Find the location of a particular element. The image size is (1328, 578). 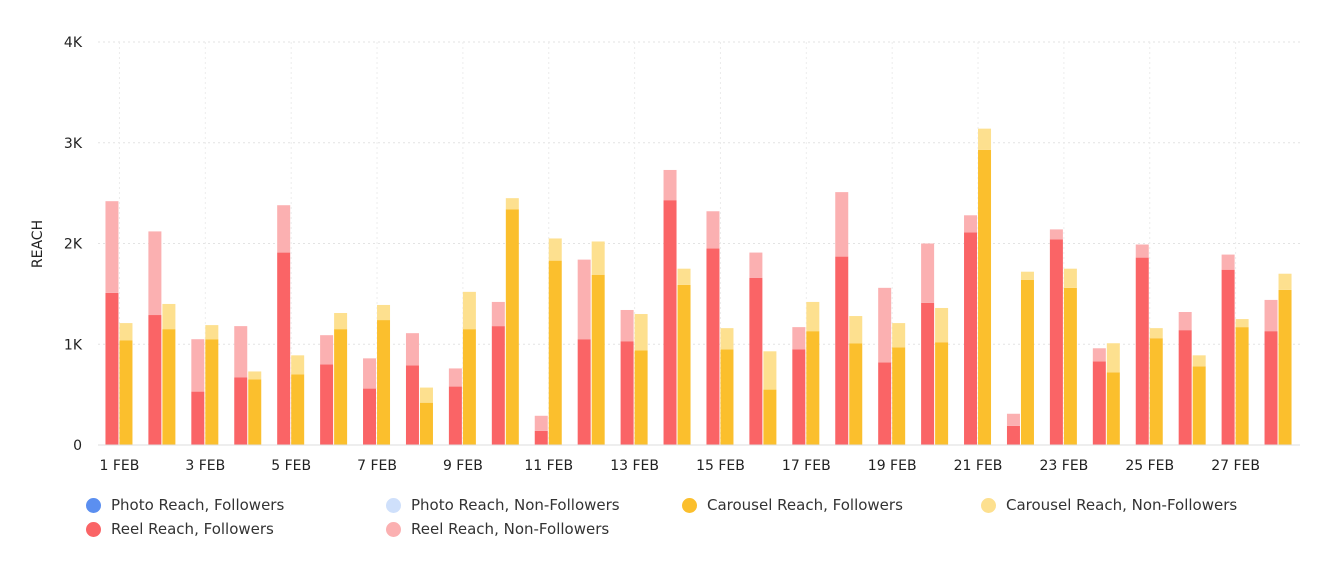

legend-item: Carousel Reach, Non-Followers is located at coordinates (1109, 505).